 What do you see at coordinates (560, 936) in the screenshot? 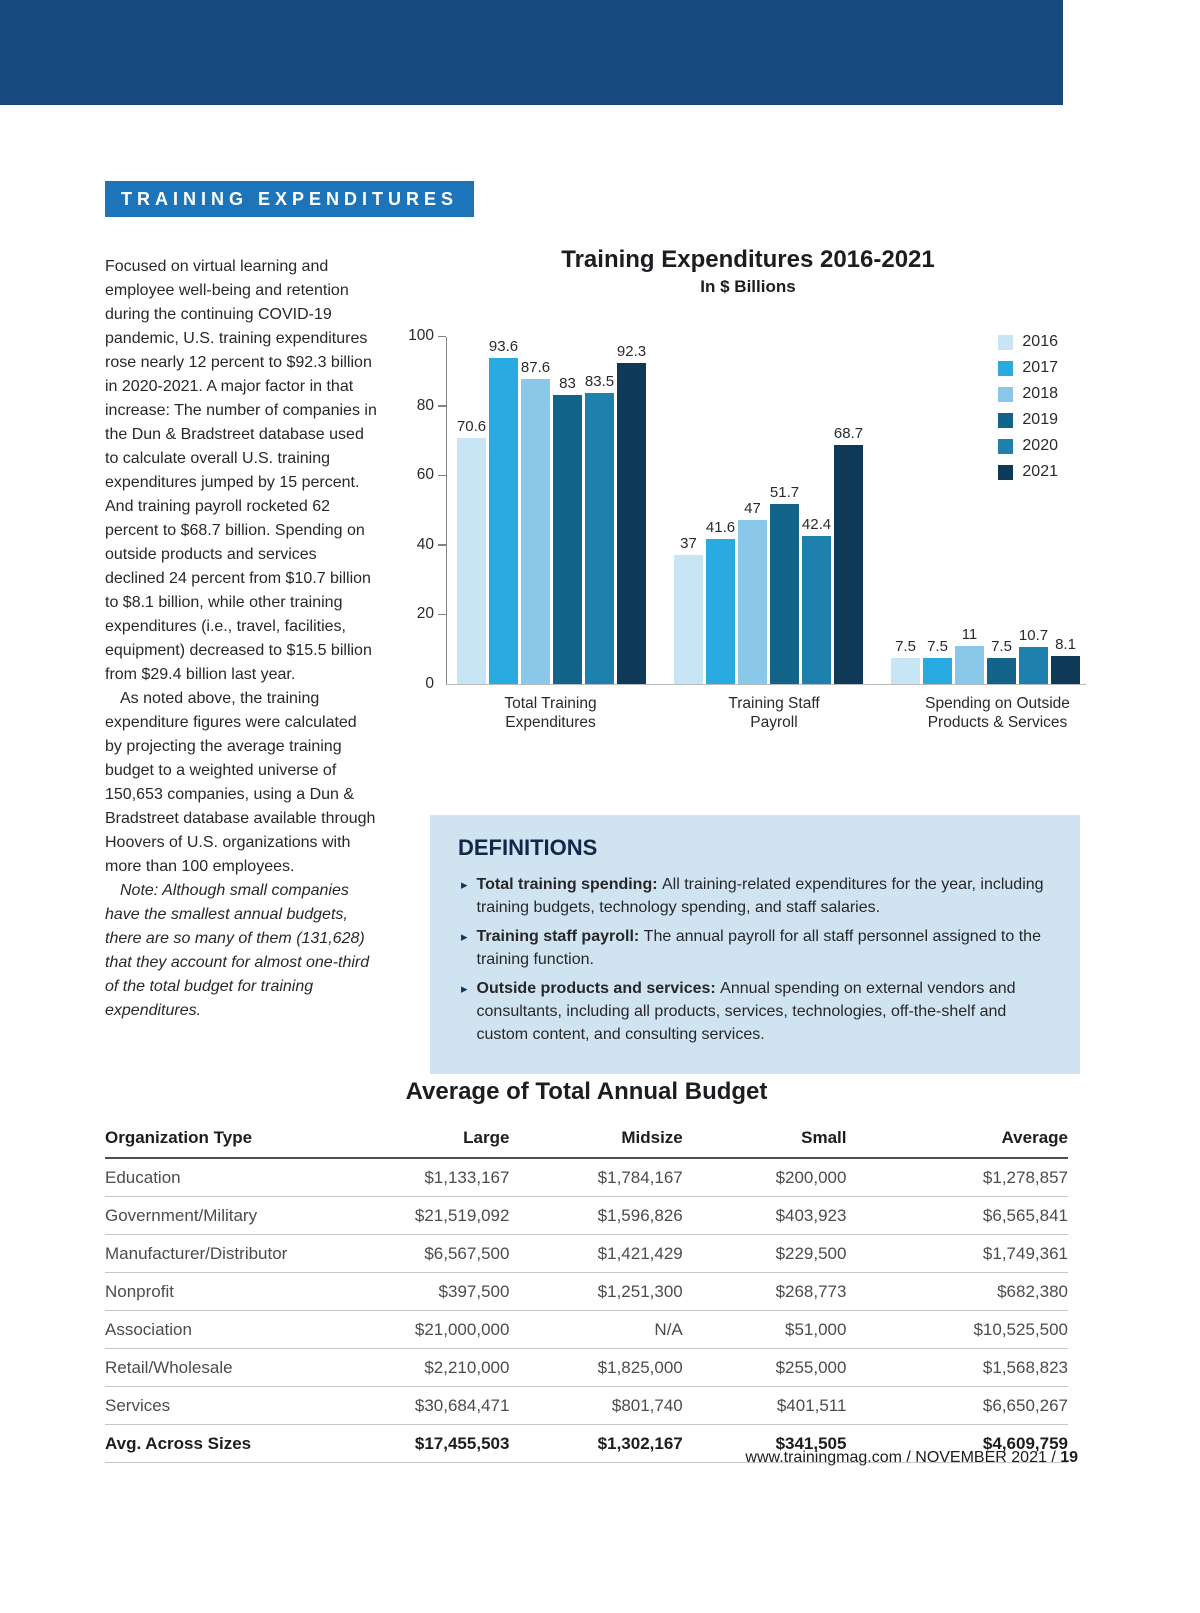
I see `definition-term: Training staff payroll:` at bounding box center [560, 936].